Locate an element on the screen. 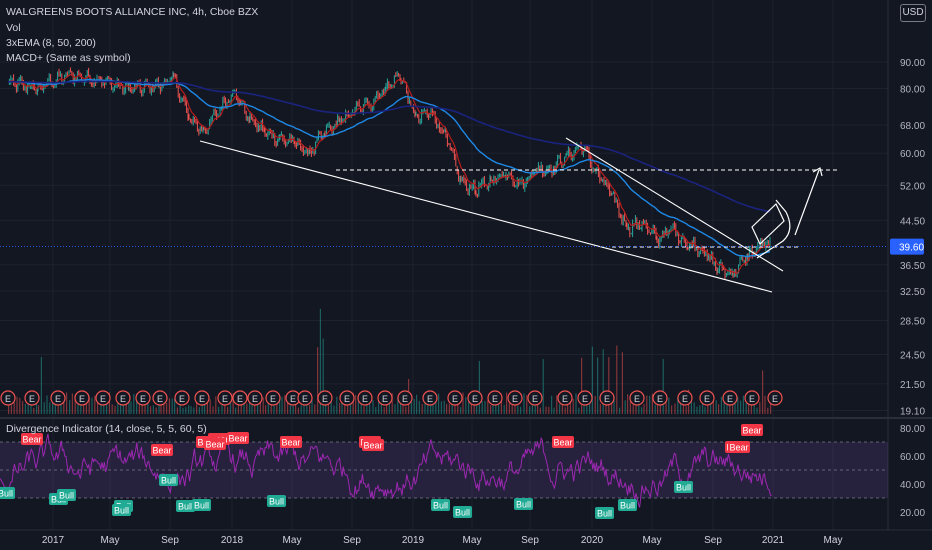  price-tick-label: 32.50 is located at coordinates (912, 292).